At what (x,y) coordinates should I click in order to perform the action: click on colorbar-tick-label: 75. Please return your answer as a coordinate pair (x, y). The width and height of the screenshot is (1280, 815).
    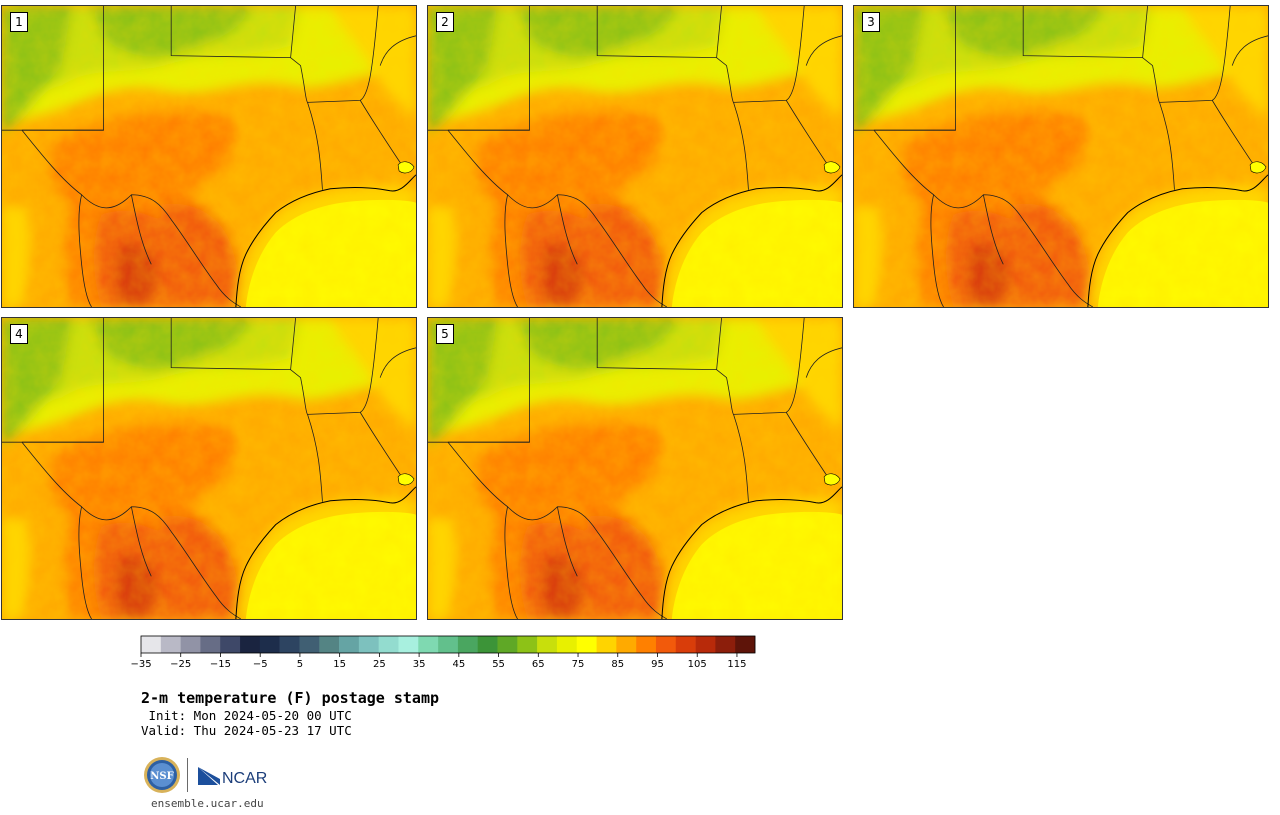
    Looking at the image, I should click on (578, 664).